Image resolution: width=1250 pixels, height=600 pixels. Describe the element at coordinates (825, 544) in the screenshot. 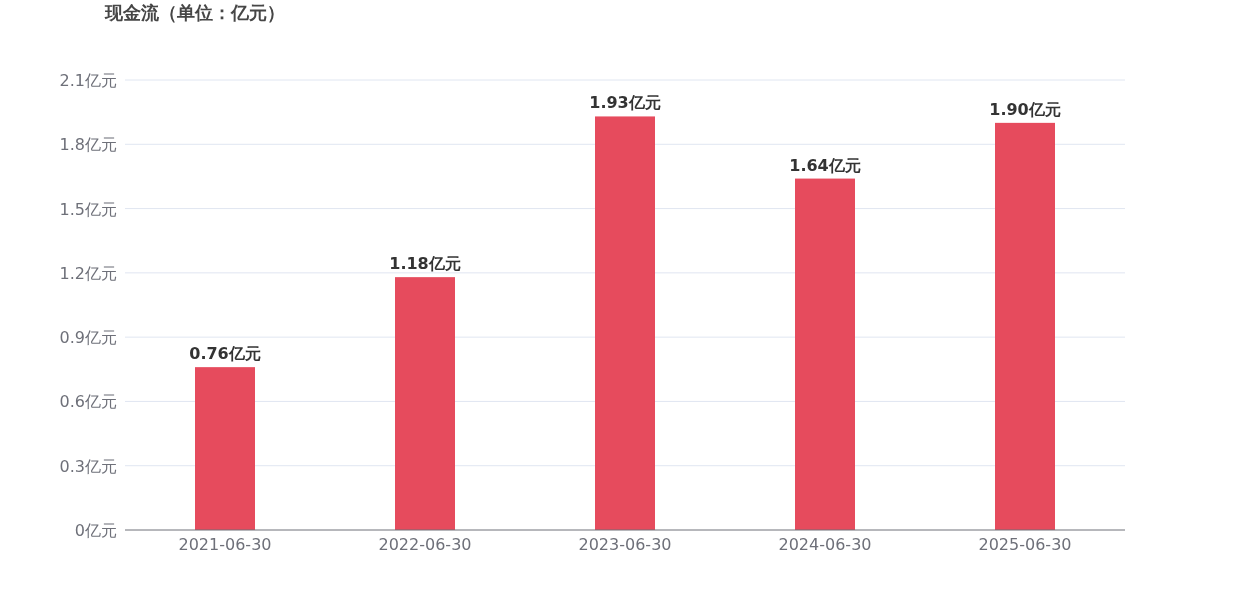

I see `x-tick-label: 2024-06-30` at that location.